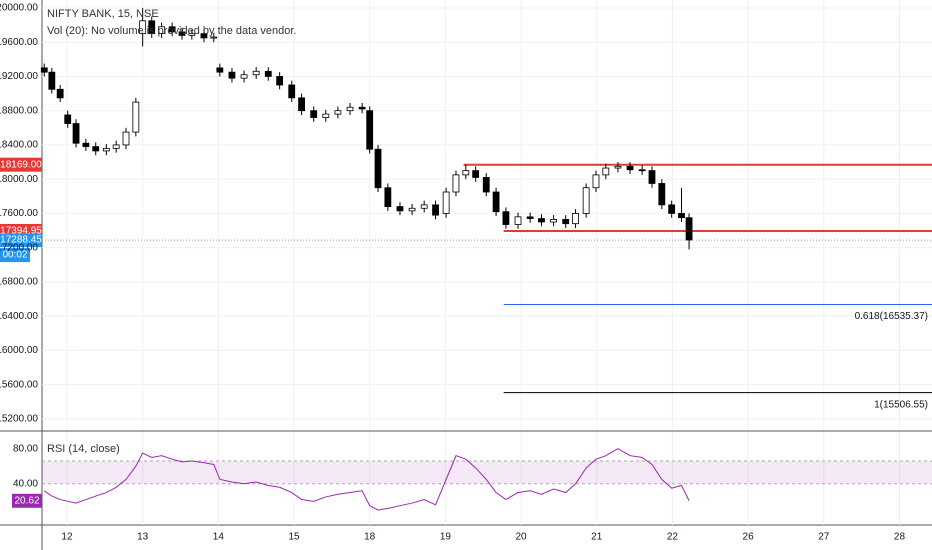  Describe the element at coordinates (21, 231) in the screenshot. I see `price-badge-label: 17394.95` at that location.